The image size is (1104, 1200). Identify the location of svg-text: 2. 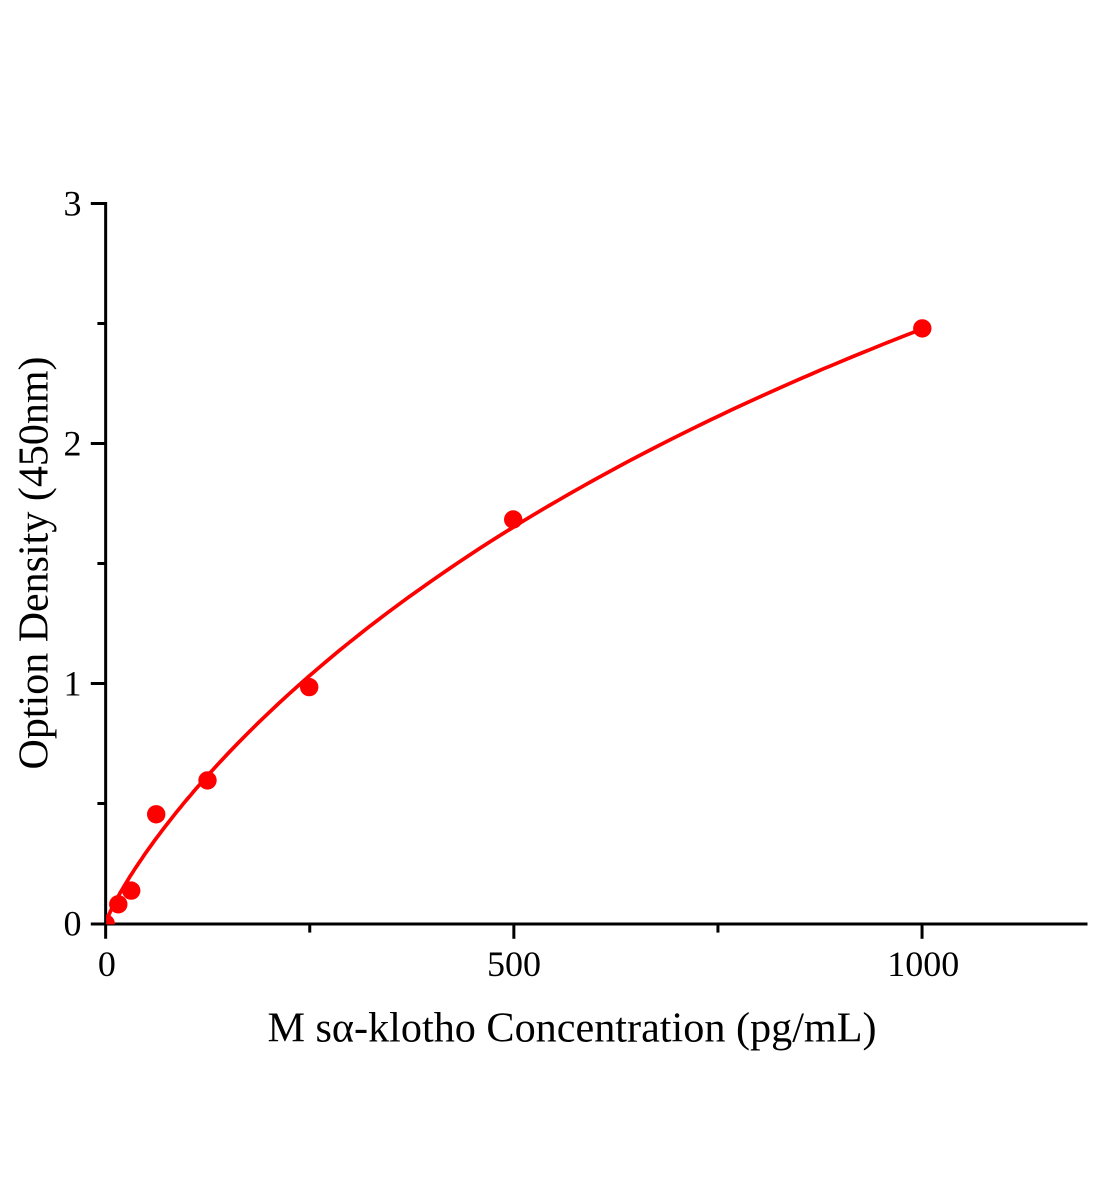
(73, 444).